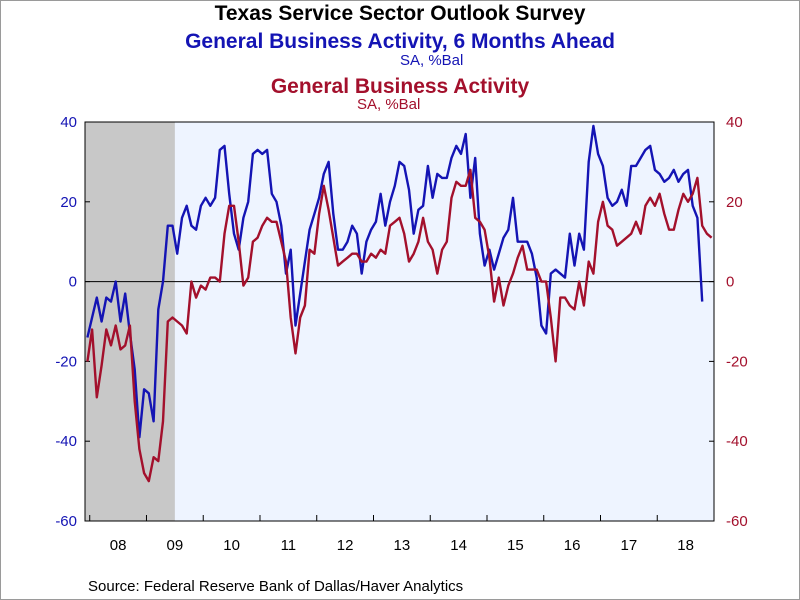 This screenshot has width=800, height=600. What do you see at coordinates (231, 545) in the screenshot?
I see `x-tick-label: 10` at bounding box center [231, 545].